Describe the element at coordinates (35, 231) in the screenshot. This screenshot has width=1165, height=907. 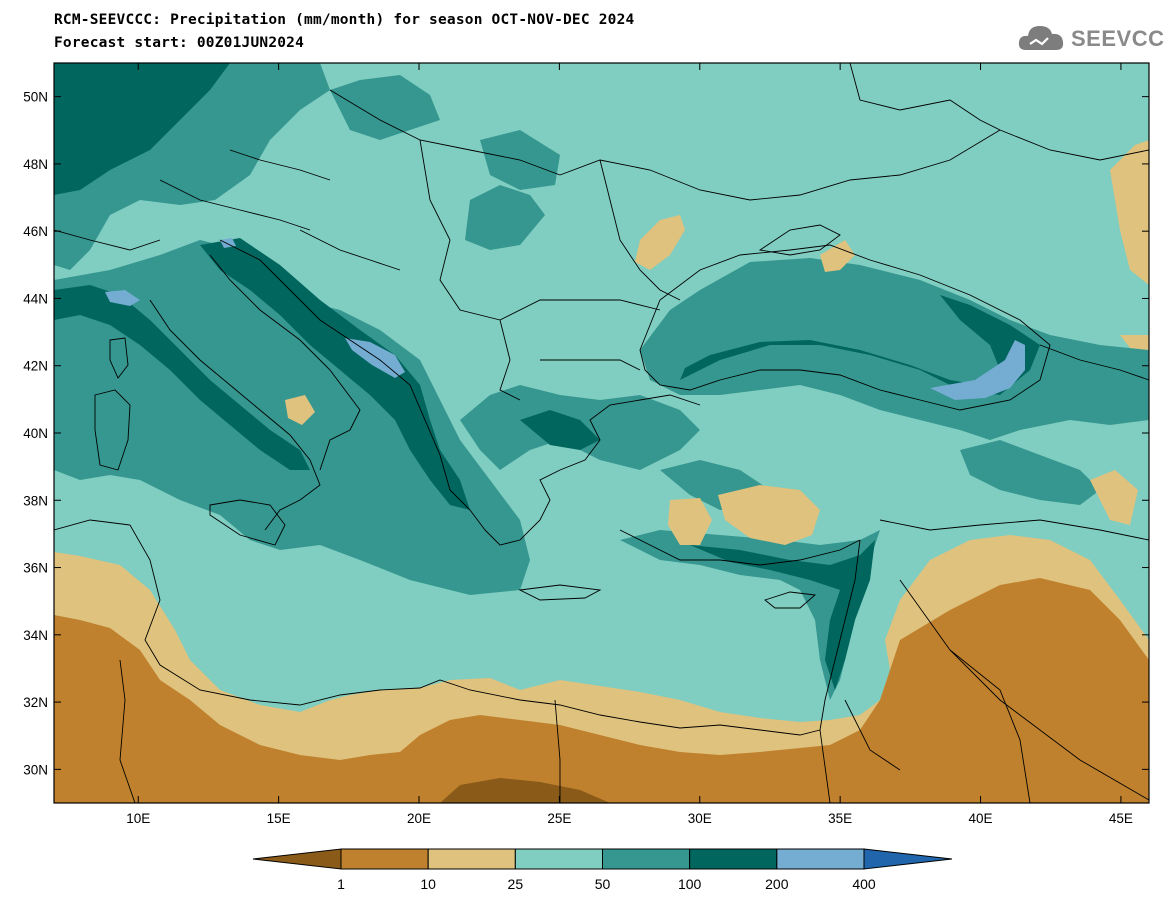
I see `lat-tick-label: 46N` at that location.